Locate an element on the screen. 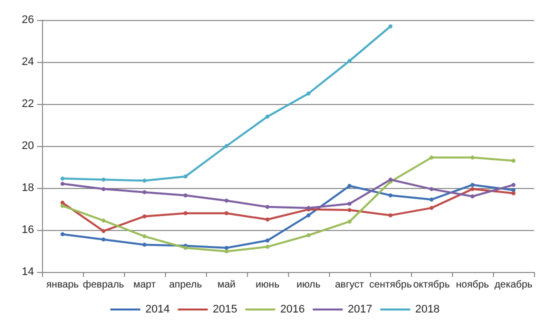 The image size is (550, 332). x-tick-label: июль is located at coordinates (308, 285).